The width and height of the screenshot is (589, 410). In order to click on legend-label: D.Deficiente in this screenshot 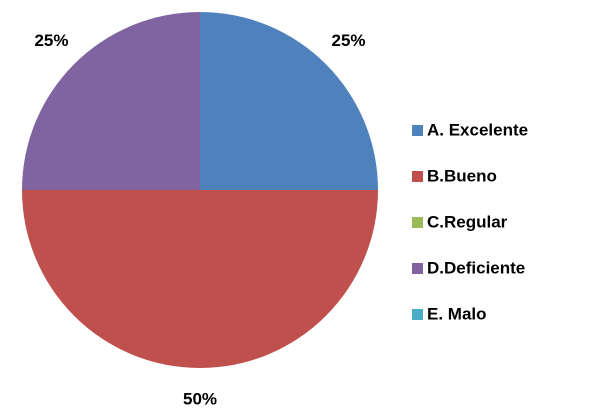, I will do `click(476, 267)`.